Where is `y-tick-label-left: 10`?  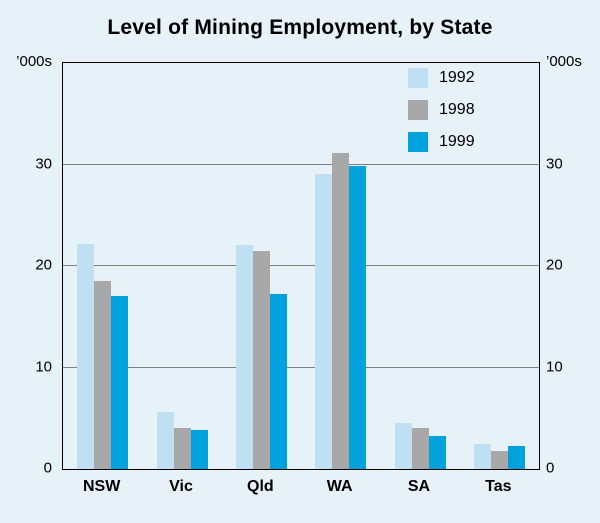 y-tick-label-left: 10 is located at coordinates (43, 366).